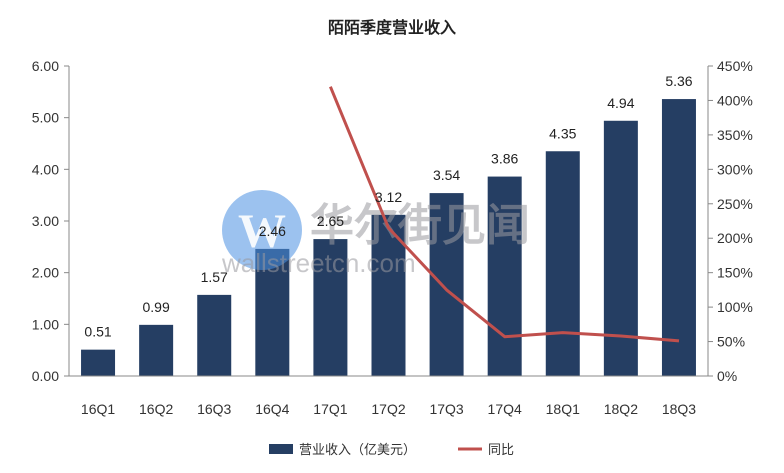  I want to click on watermark: W 华尔街见闻 wallstreetcn.com, so click(375, 234).